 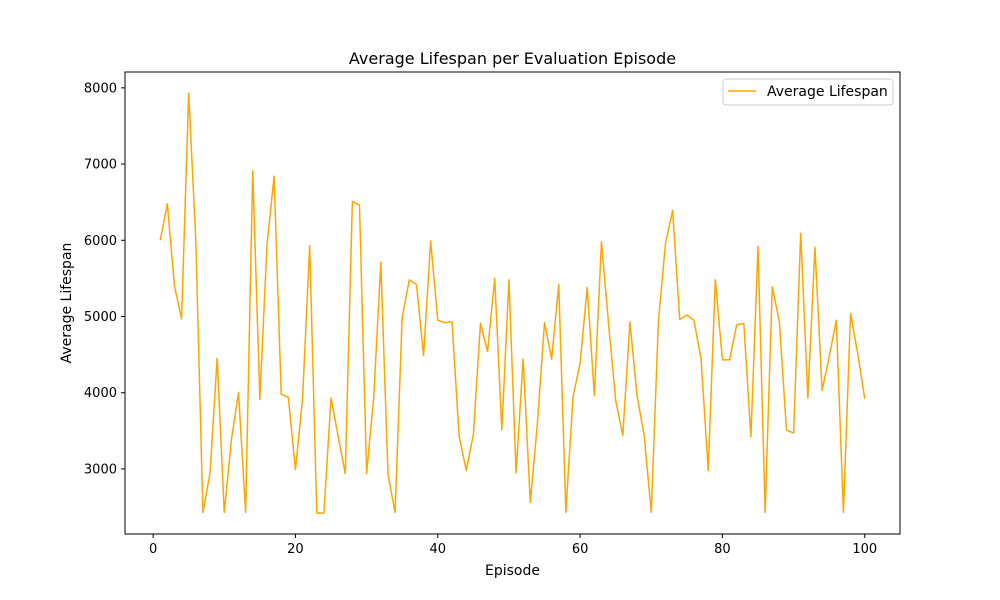 I want to click on y-axis-ticks: 3000 4000 5000 6000 7000 8000, so click(x=104, y=279).